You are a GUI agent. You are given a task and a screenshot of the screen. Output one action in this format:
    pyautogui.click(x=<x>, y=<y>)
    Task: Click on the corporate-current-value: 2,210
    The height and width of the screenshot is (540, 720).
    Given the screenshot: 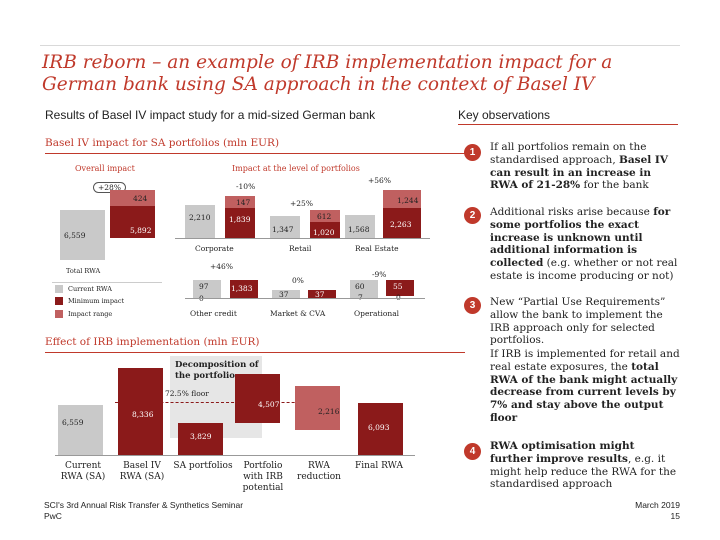 What is the action you would take?
    pyautogui.click(x=200, y=217)
    